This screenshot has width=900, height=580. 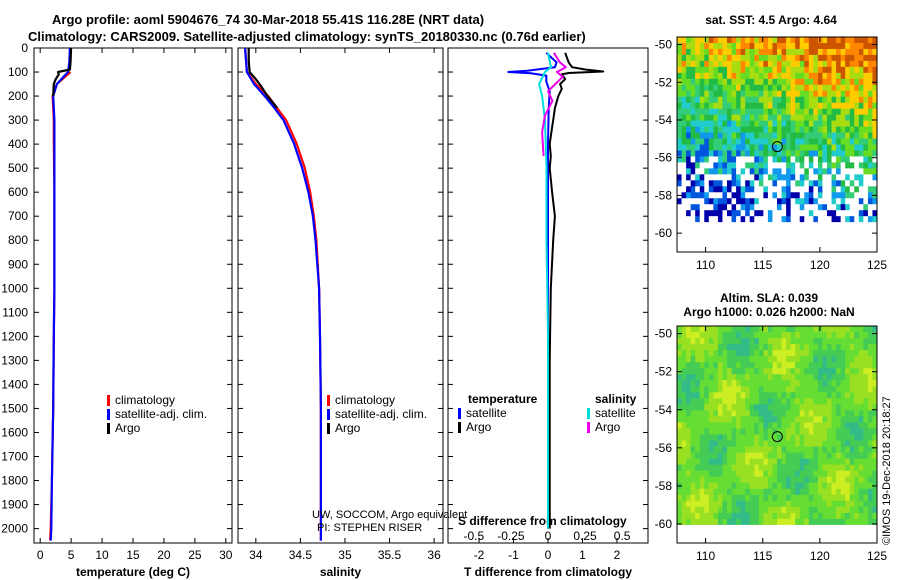 I want to click on map-x-tick-label: 120, so click(x=820, y=265).